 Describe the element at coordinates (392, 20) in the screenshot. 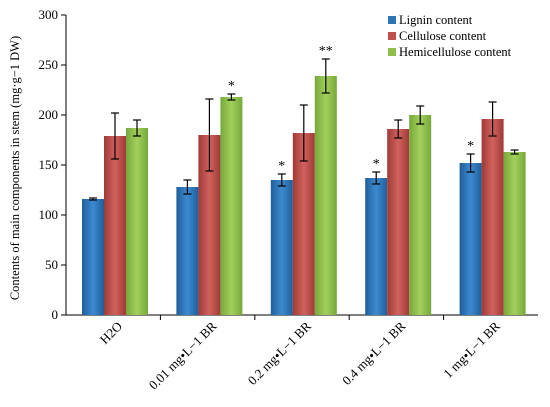

I see `legend-swatch-lignin` at that location.